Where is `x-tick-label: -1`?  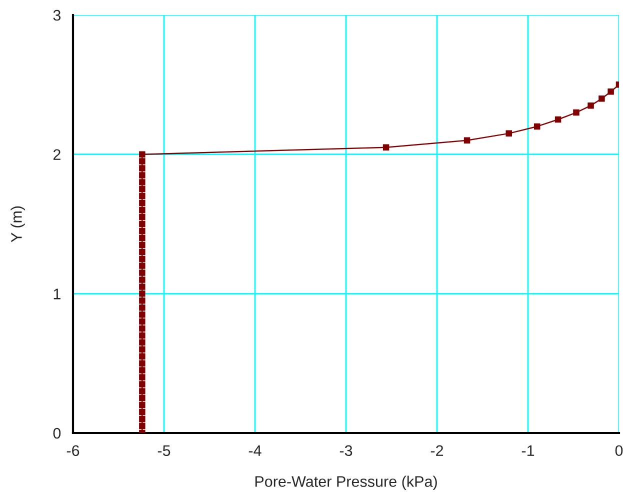
x-tick-label: -1 is located at coordinates (528, 450).